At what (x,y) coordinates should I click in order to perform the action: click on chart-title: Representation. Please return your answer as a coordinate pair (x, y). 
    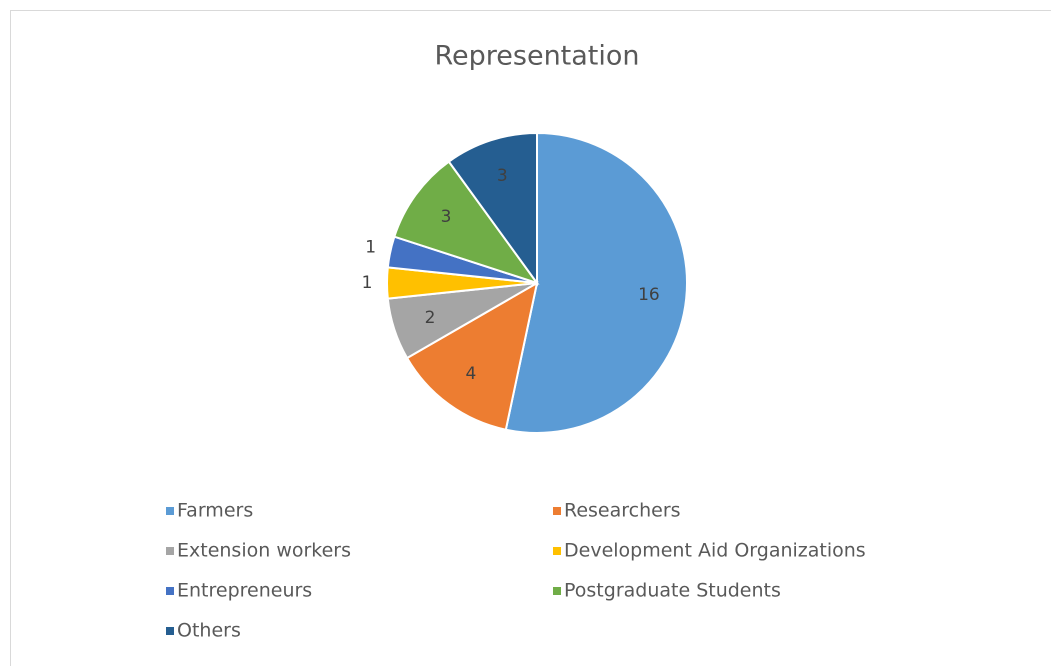
    Looking at the image, I should click on (536, 56).